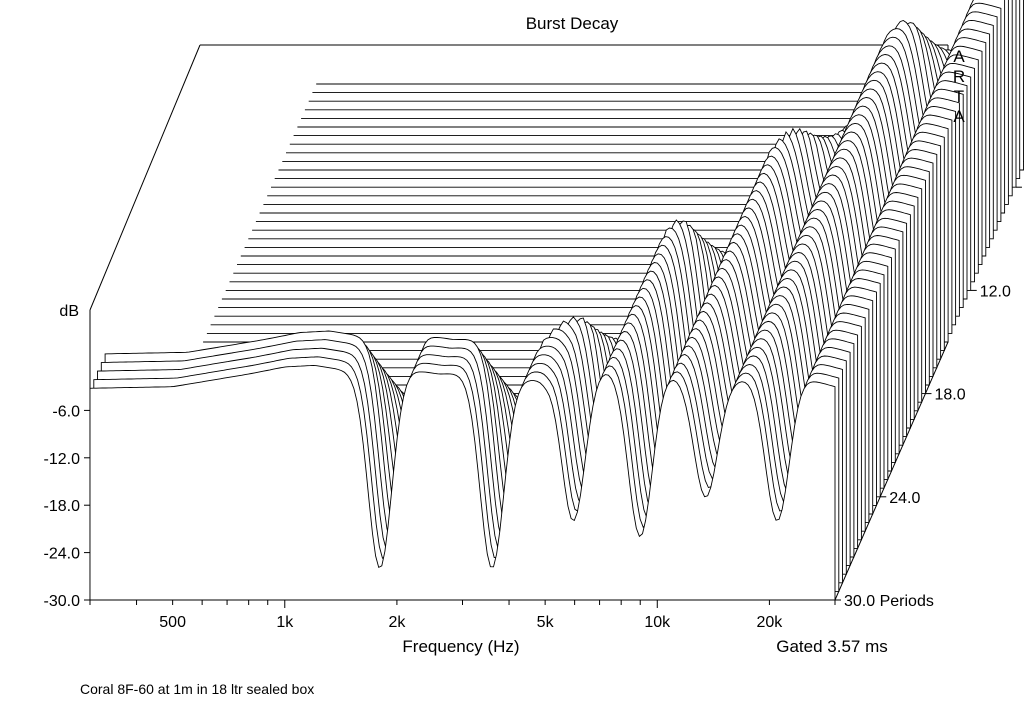 Image resolution: width=1024 pixels, height=705 pixels. What do you see at coordinates (397, 622) in the screenshot?
I see `x-tick-label: 2k` at bounding box center [397, 622].